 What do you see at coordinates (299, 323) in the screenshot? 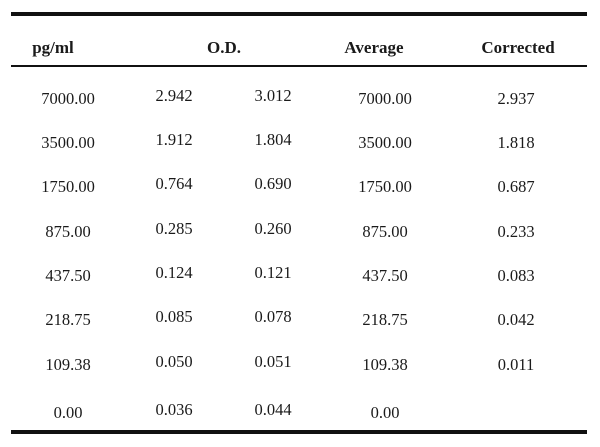
I see `table-row: 218.75 0.085 0.078 218.75 0.042` at bounding box center [299, 323].